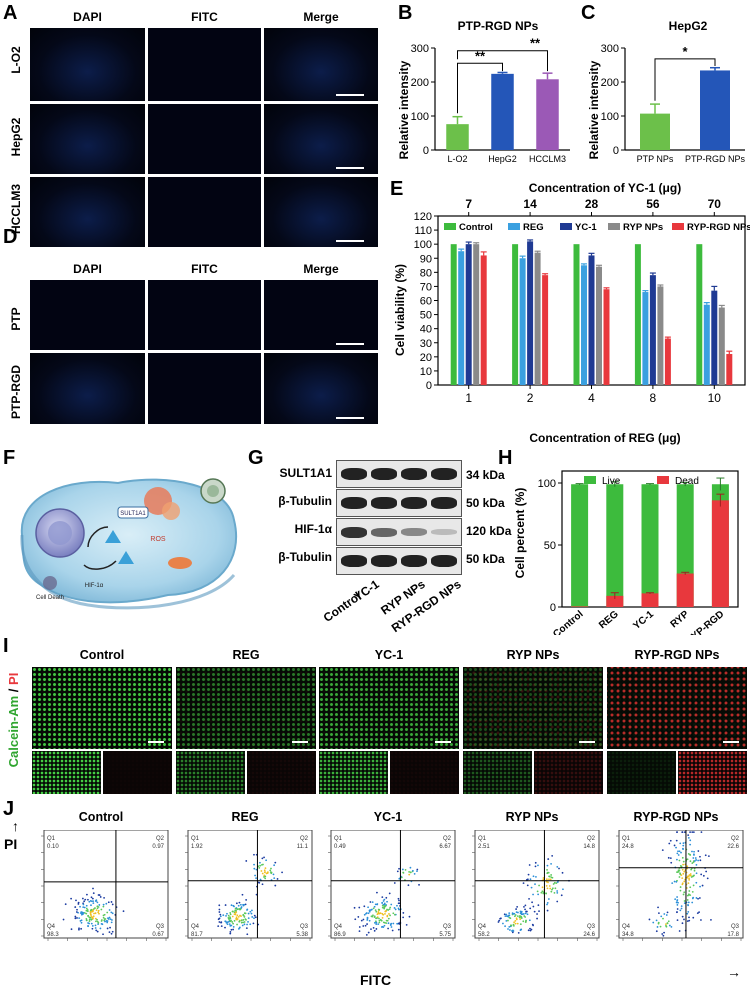 Image resolution: width=750 pixels, height=992 pixels. What do you see at coordinates (520, 533) in the screenshot?
I see `chart-h-ylabel: Cell percent (%)` at bounding box center [520, 533].